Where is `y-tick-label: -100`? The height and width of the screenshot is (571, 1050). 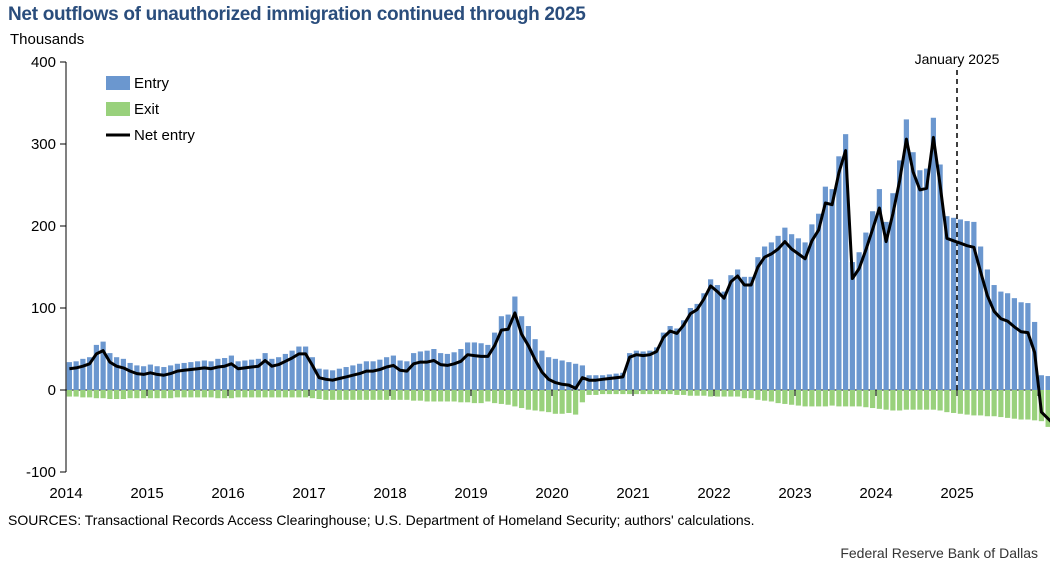 y-tick-label: -100 is located at coordinates (41, 472).